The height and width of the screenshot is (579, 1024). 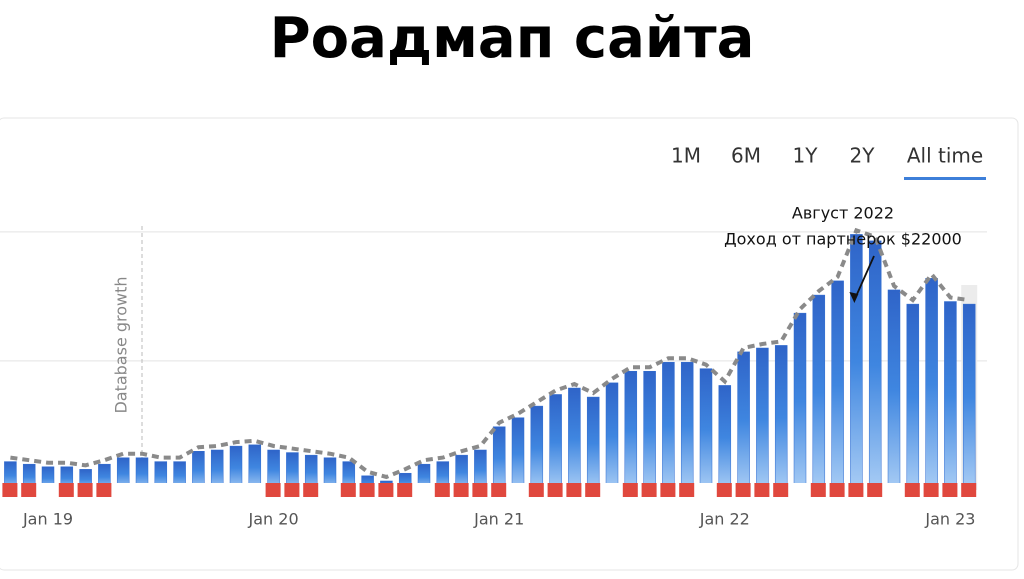 What do you see at coordinates (863, 156) in the screenshot?
I see `tab: 2Y` at bounding box center [863, 156].